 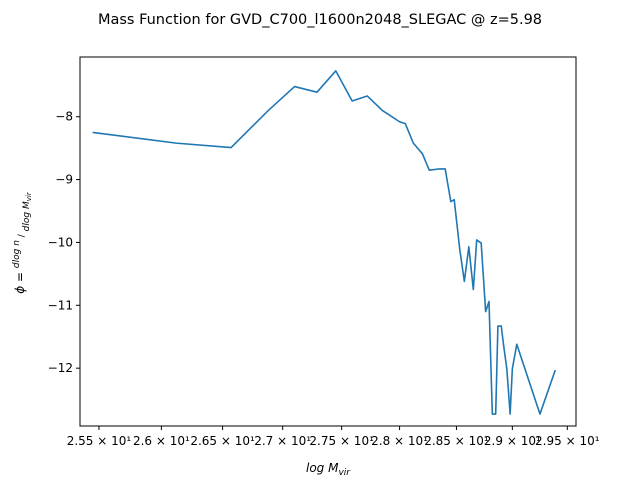 I want to click on y-tick-label: −10, so click(x=60, y=242).